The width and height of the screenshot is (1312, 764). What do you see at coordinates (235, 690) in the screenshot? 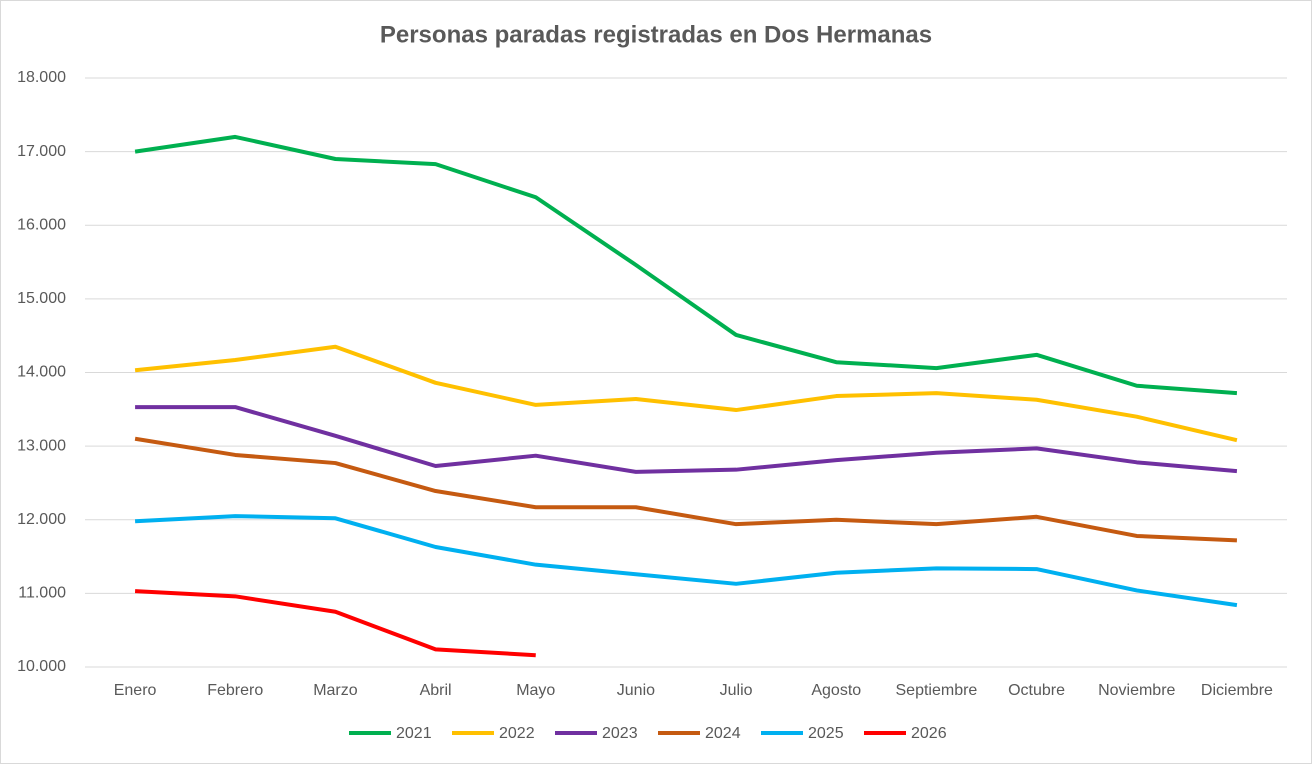
I see `x-tick-label: Febrero` at bounding box center [235, 690].